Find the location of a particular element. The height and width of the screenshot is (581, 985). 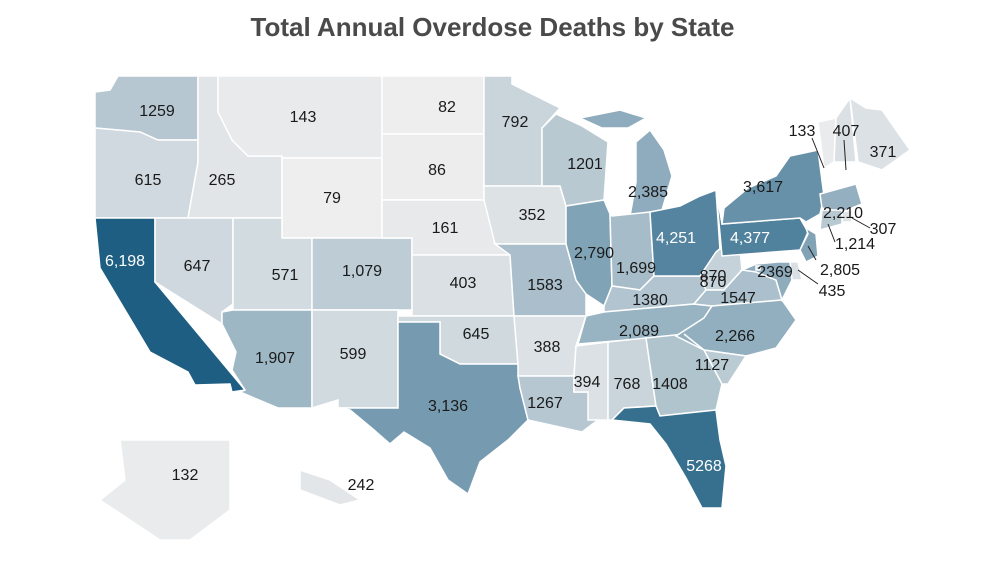

state-label-ok: 645 is located at coordinates (476, 334).